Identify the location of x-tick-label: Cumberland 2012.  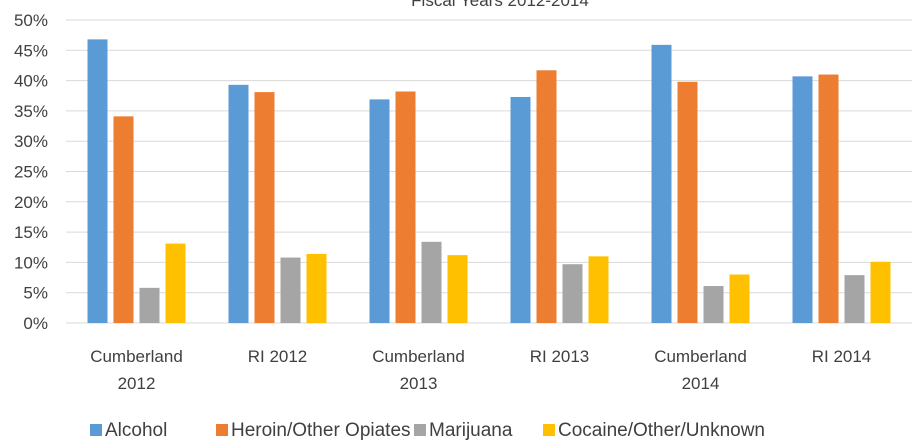
(136, 370).